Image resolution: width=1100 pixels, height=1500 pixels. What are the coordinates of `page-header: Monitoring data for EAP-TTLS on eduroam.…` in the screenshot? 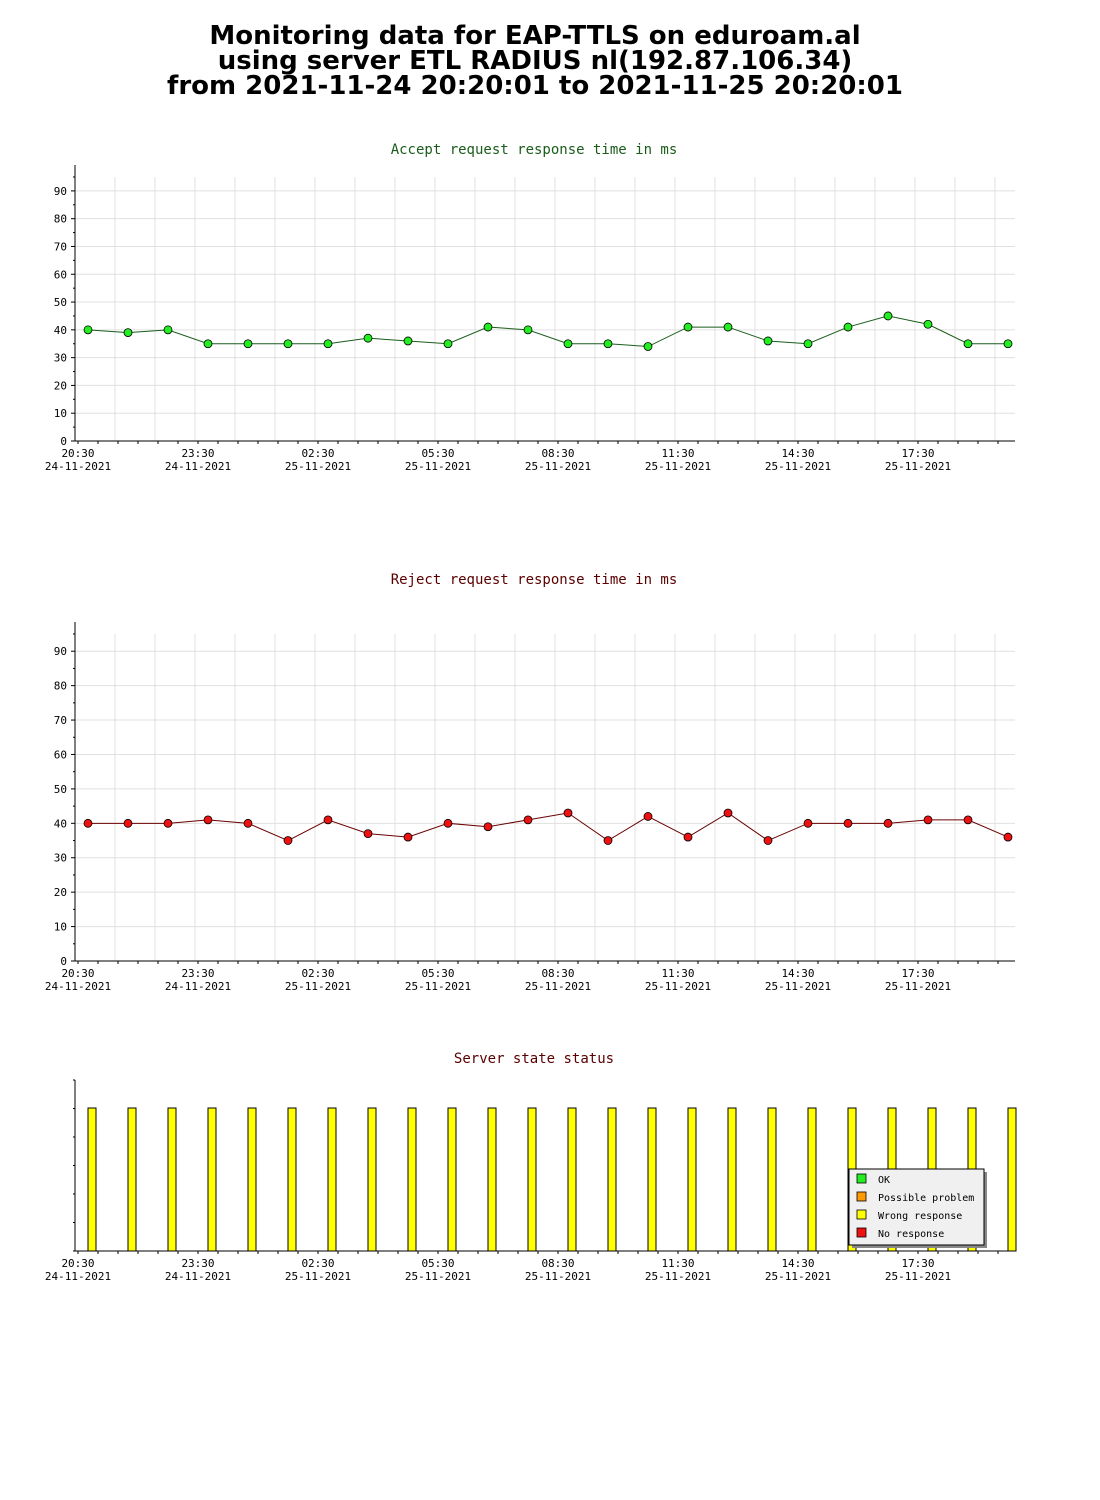 It's located at (535, 61).